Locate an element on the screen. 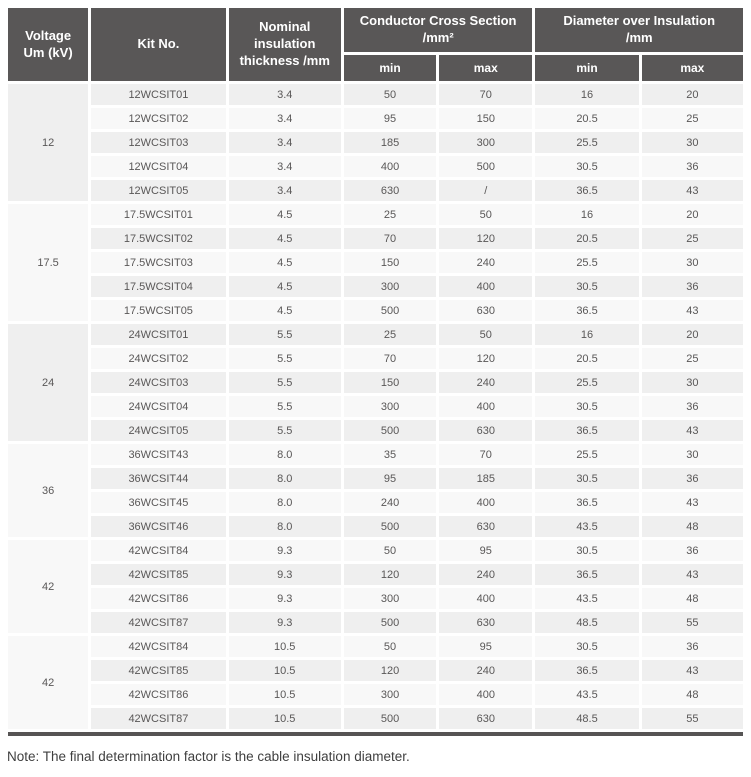  header-voltage: Voltage Um (kV) is located at coordinates (48, 44).